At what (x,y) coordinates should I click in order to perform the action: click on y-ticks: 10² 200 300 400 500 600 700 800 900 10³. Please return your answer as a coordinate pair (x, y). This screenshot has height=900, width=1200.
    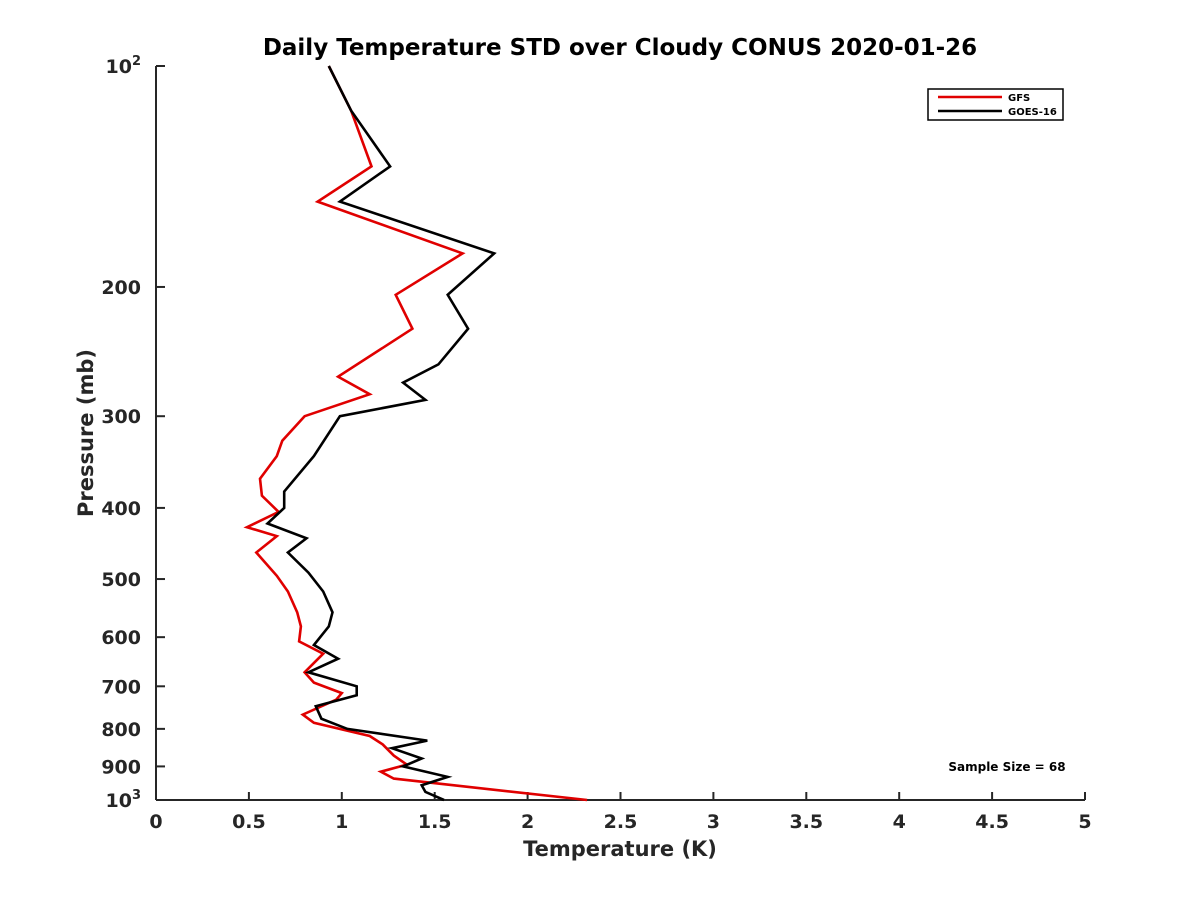
    Looking at the image, I should click on (133, 433).